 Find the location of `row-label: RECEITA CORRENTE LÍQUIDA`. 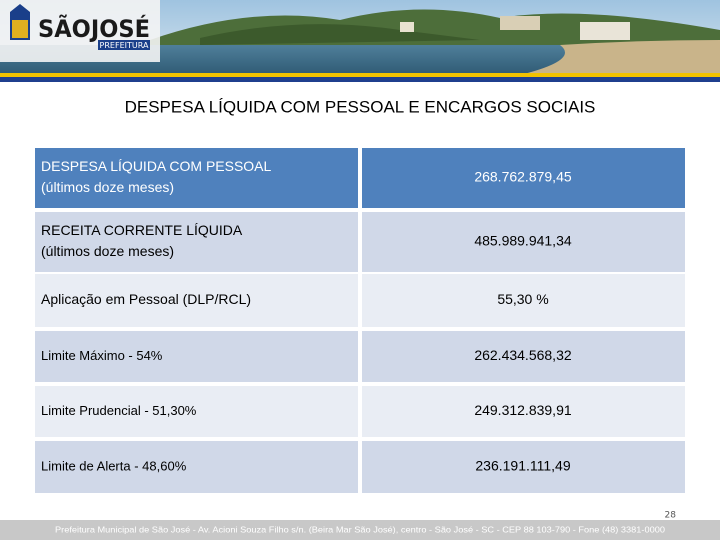

row-label: RECEITA CORRENTE LÍQUIDA is located at coordinates (142, 230).